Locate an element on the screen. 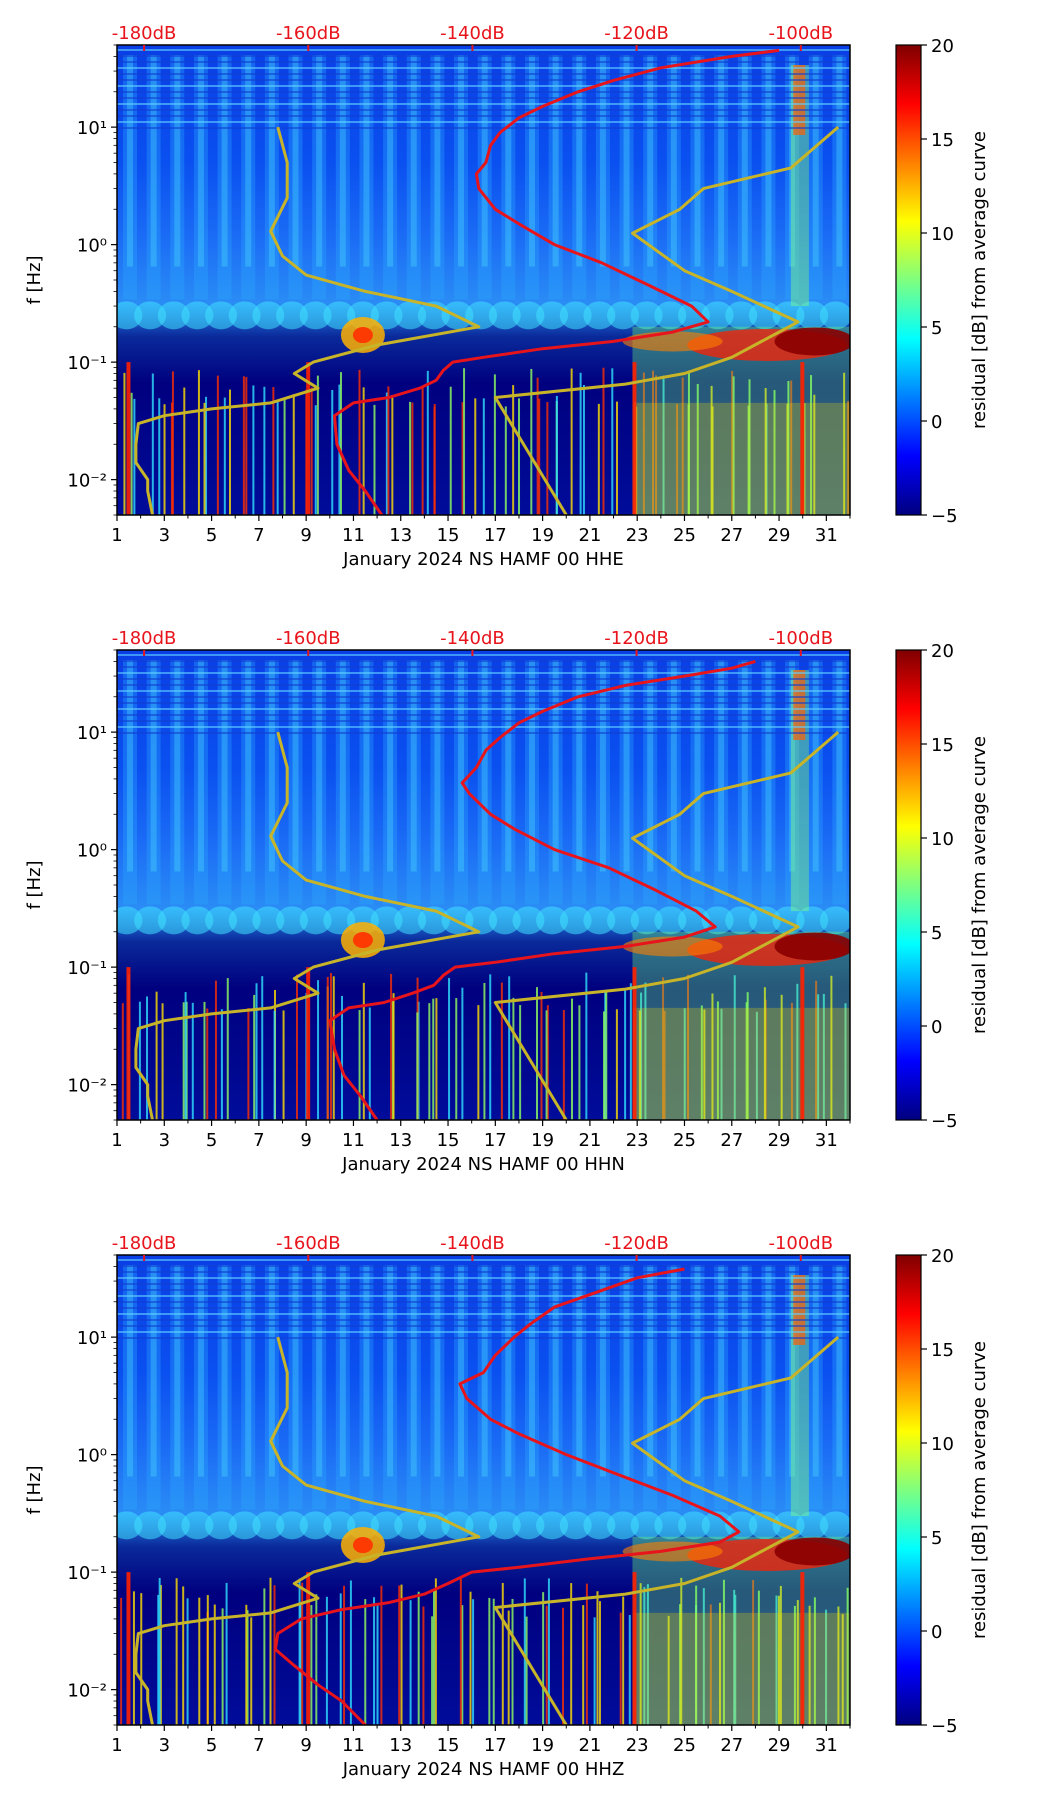  x-tick-label: 29 is located at coordinates (779, 535).